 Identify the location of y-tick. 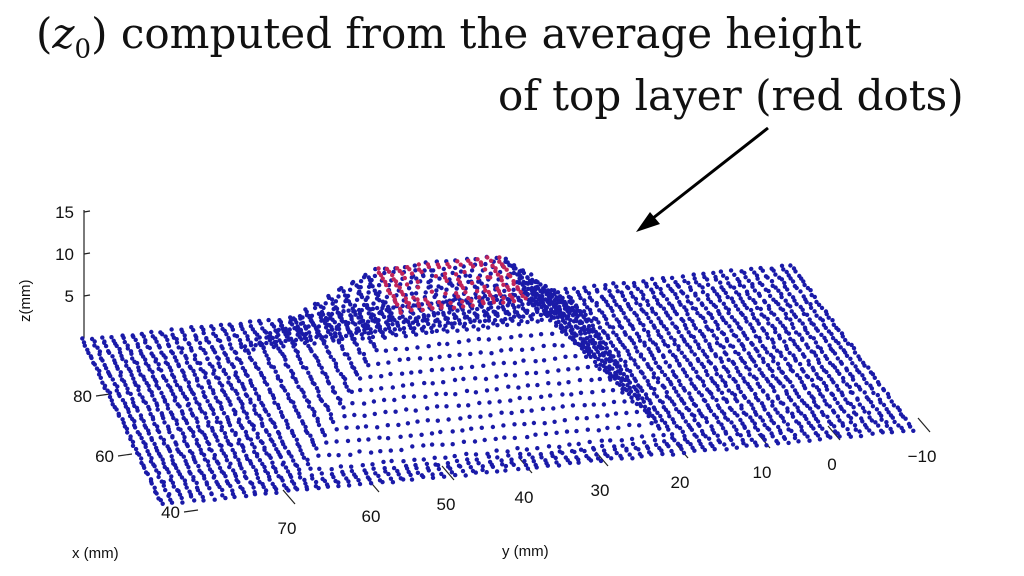
(448, 473).